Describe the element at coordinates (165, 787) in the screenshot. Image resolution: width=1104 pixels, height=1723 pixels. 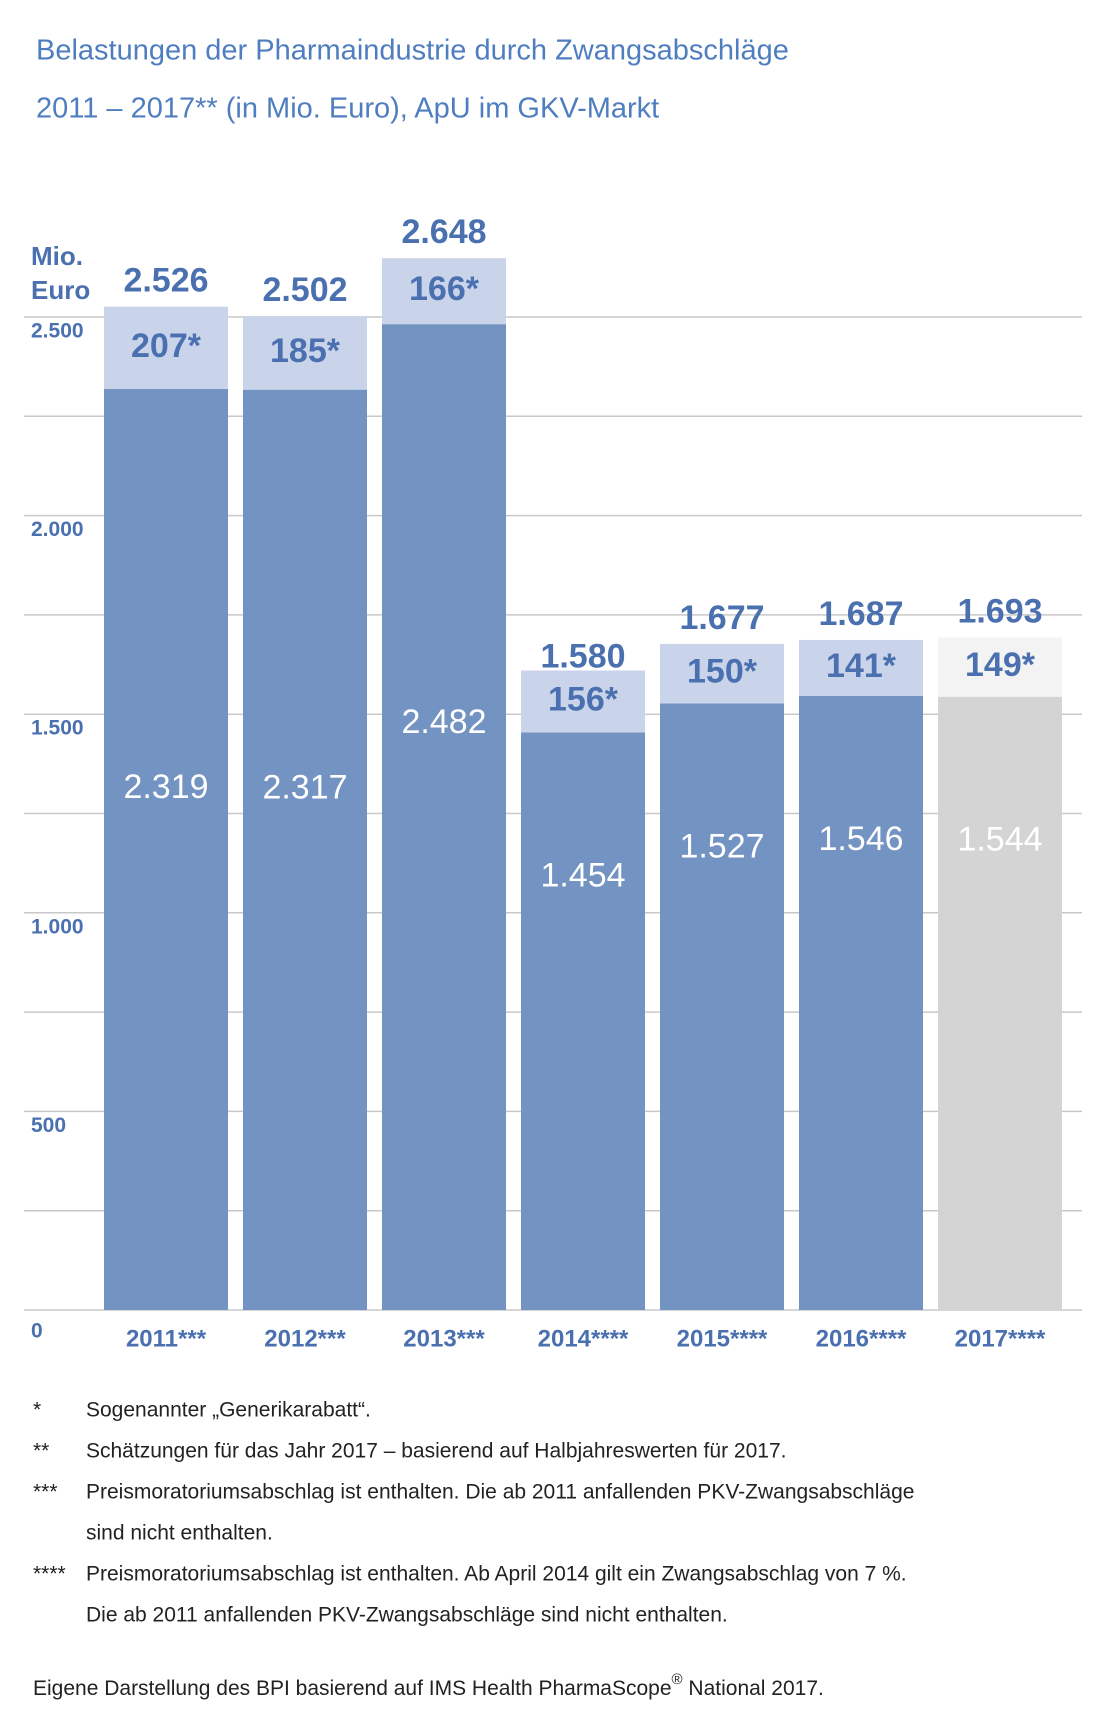
I see `base-value-label: 2.319` at that location.